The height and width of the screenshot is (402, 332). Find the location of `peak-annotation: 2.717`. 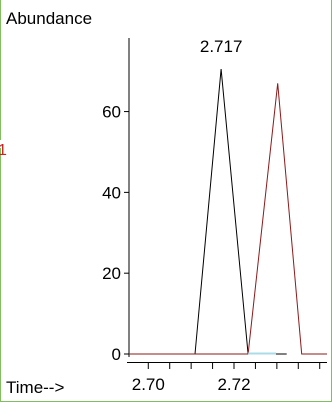

peak-annotation: 2.717 is located at coordinates (221, 46).